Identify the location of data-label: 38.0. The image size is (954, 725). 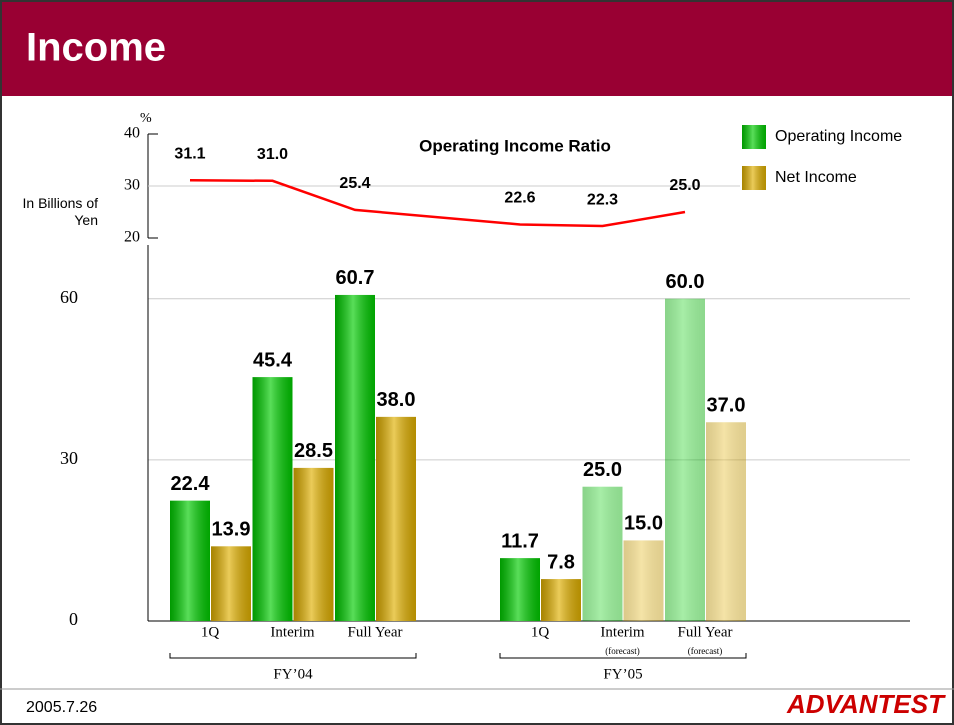
(396, 400).